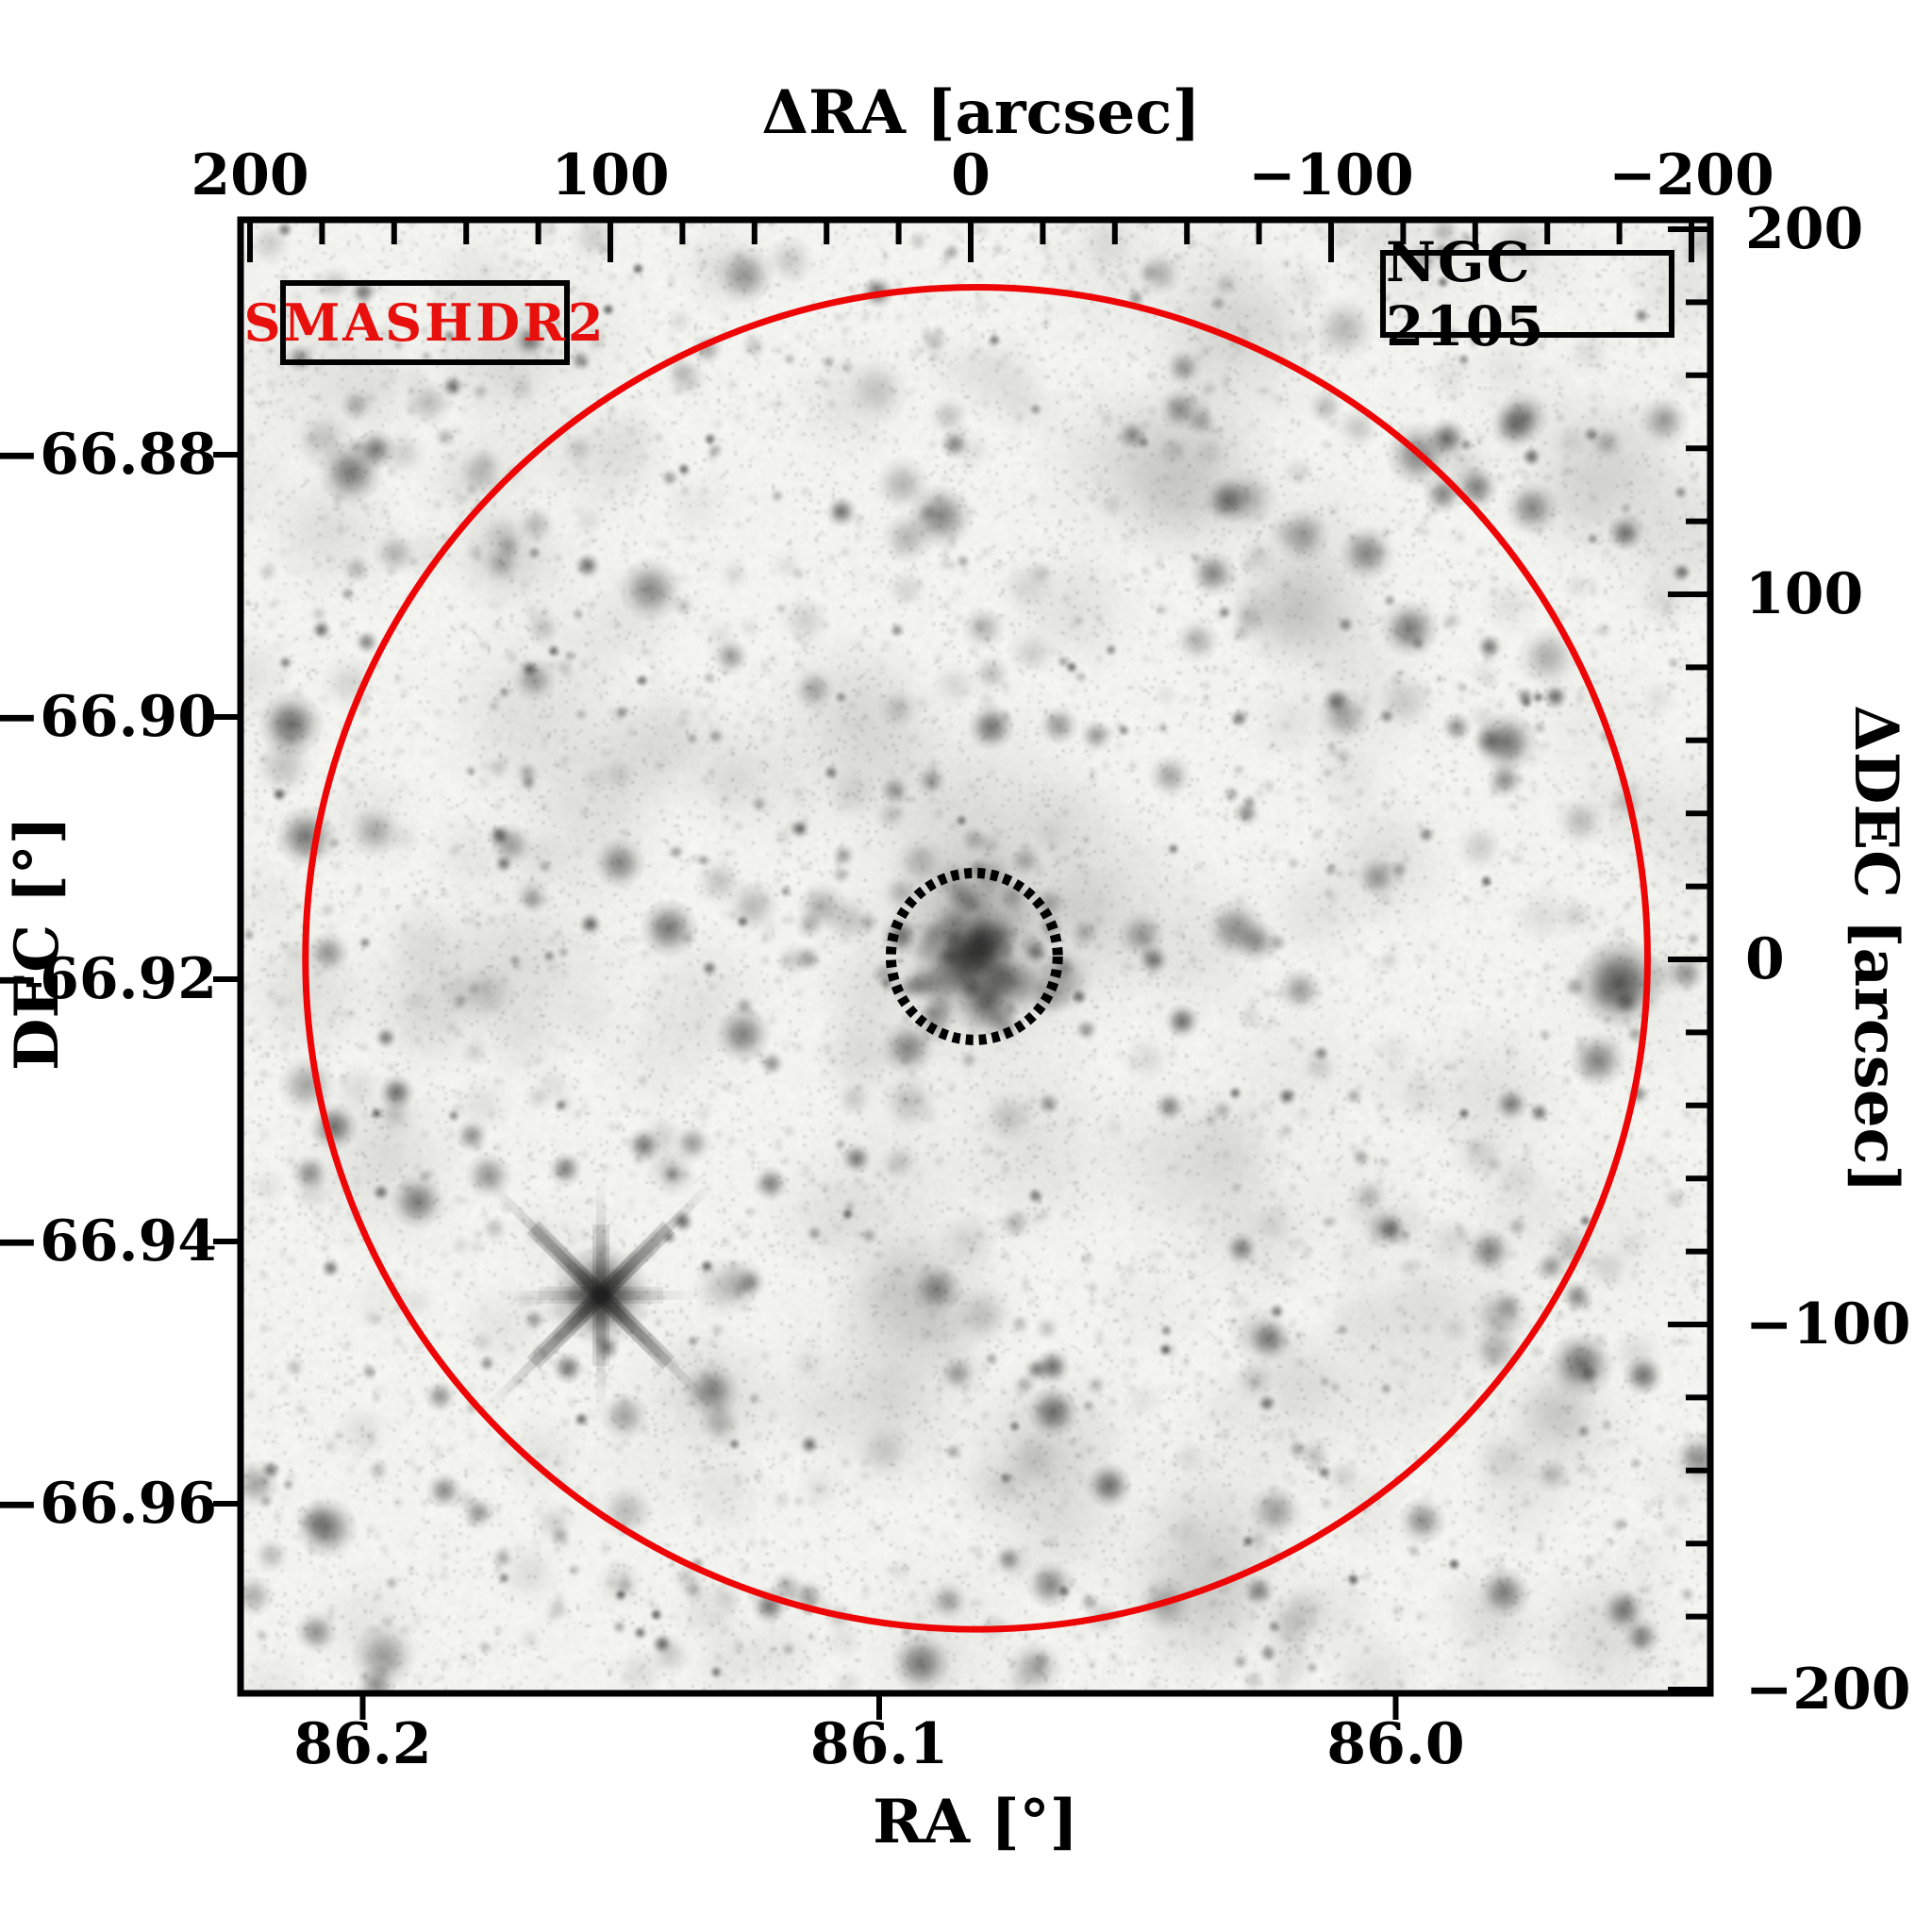 The height and width of the screenshot is (1932, 1932). I want to click on top-tick-label: −100, so click(1331, 175).